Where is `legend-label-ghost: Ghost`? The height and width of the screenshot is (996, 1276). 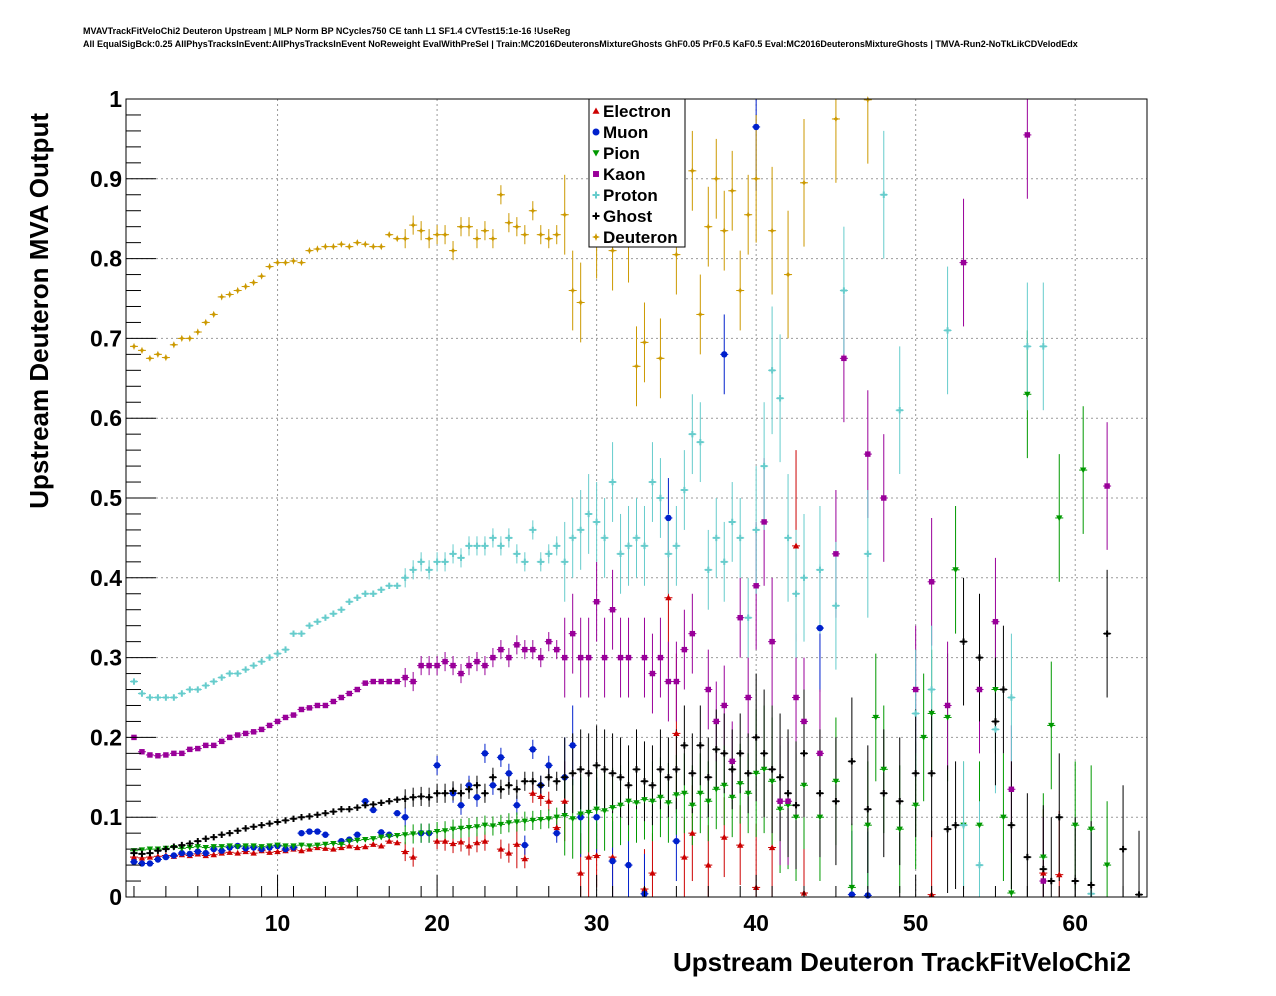 legend-label-ghost: Ghost is located at coordinates (627, 216).